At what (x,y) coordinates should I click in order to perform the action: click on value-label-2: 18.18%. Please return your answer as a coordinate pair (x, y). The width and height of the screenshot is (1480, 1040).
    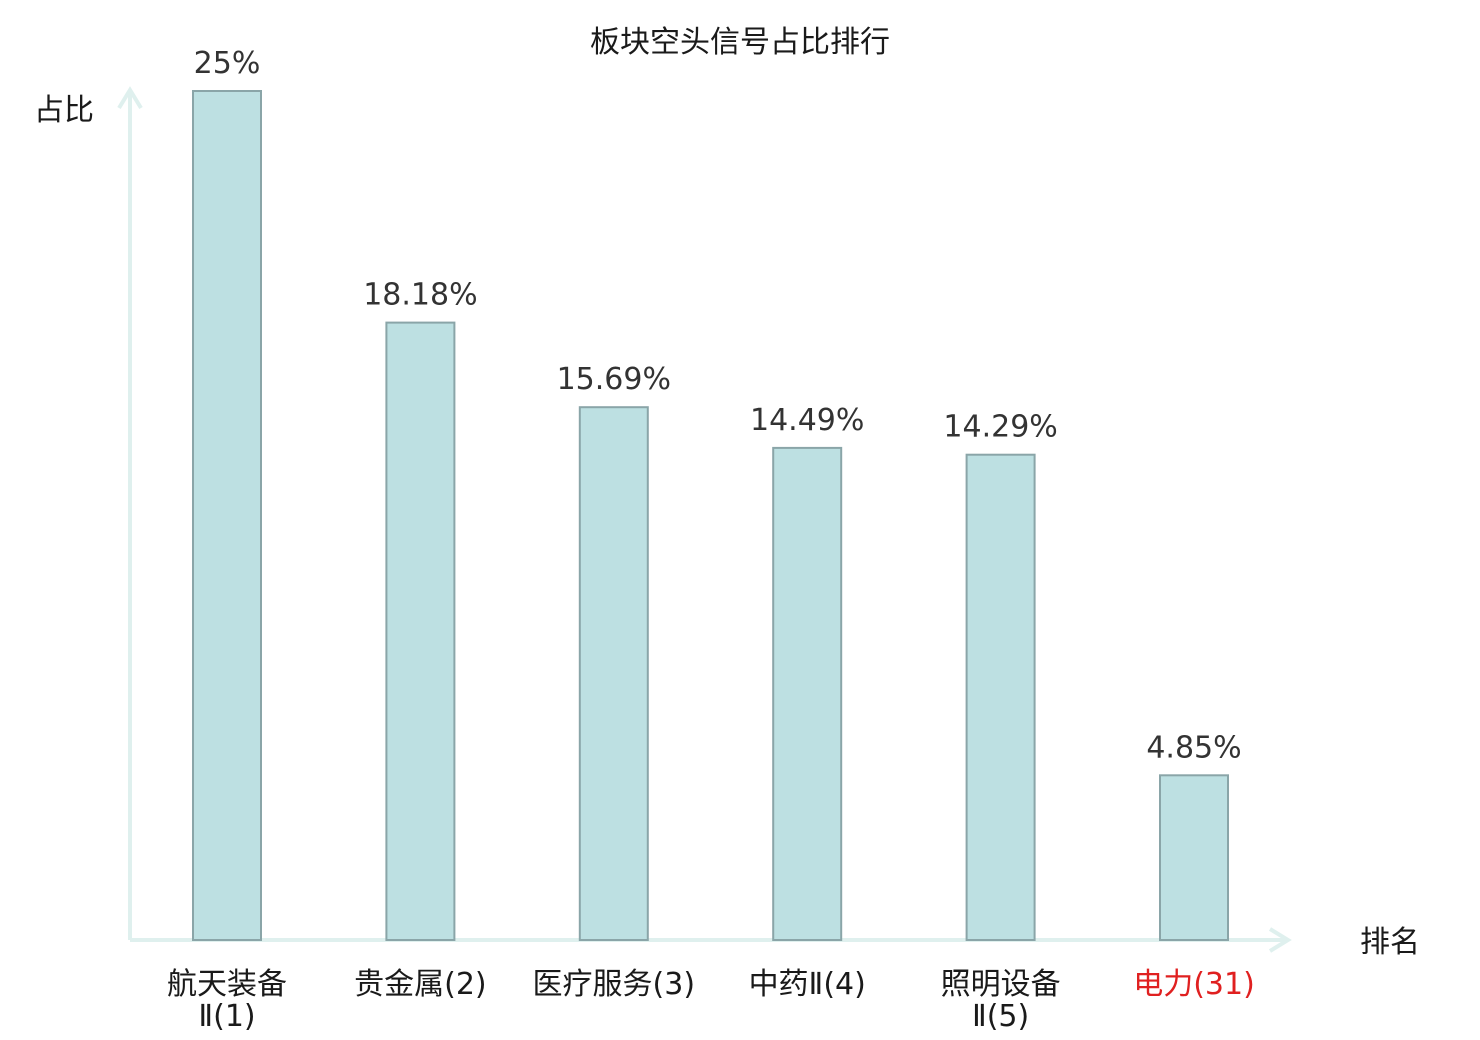
    Looking at the image, I should click on (420, 295).